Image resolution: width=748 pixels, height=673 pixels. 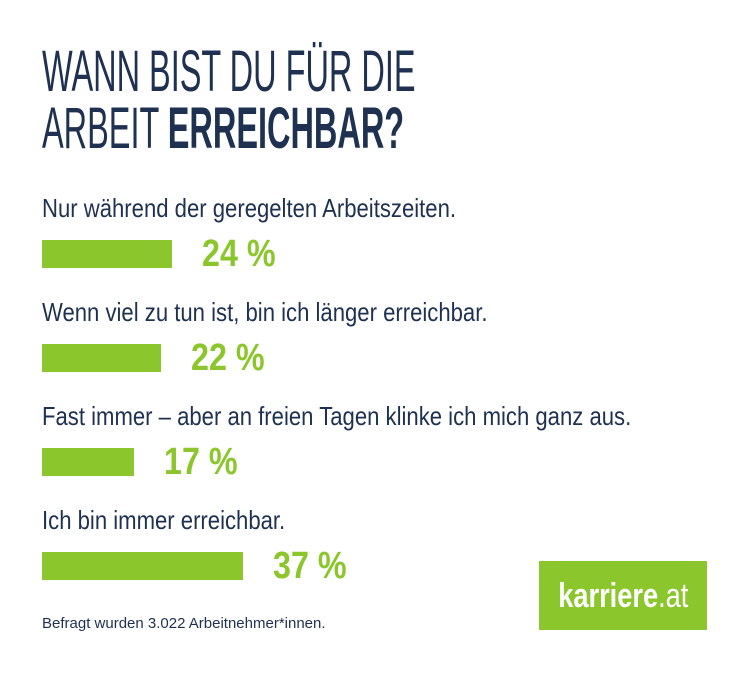 I want to click on bar-row: 22 %, so click(x=372, y=358).